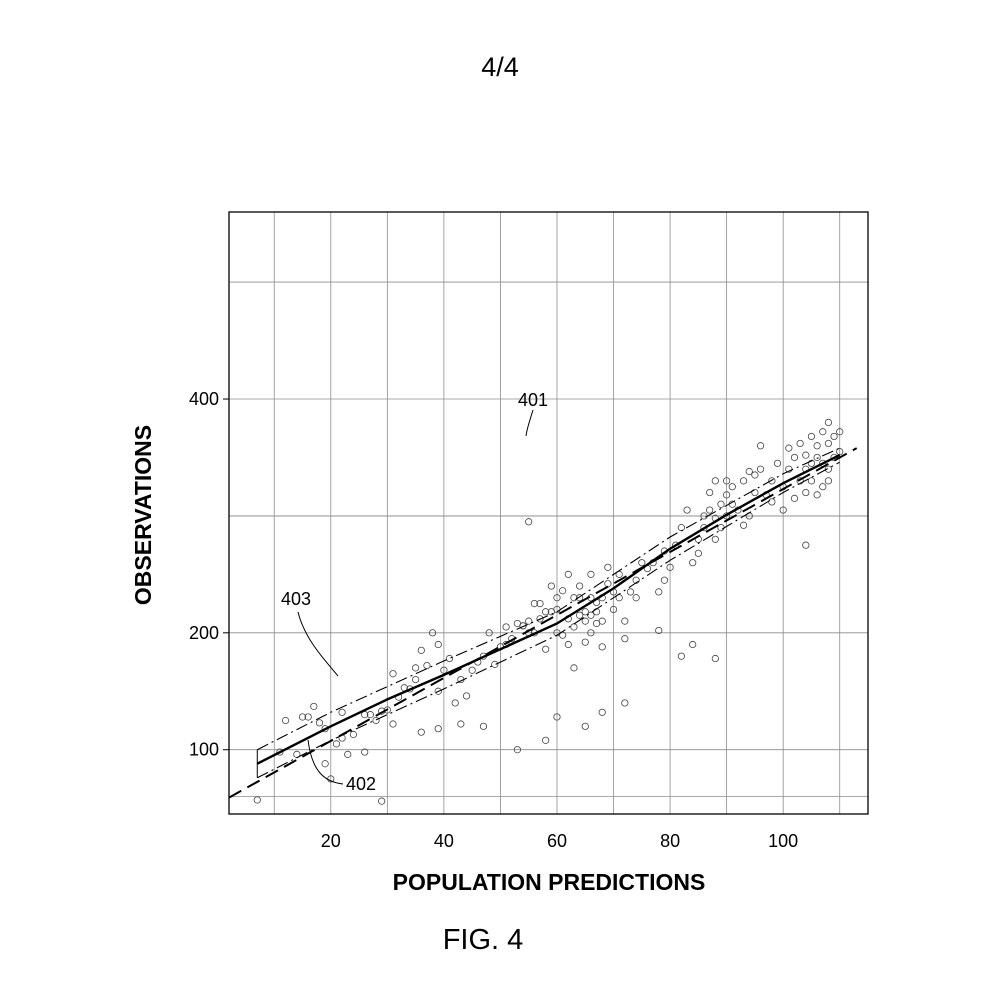 The image size is (1000, 1000). What do you see at coordinates (533, 400) in the screenshot?
I see `ref-label-401: 401` at bounding box center [533, 400].